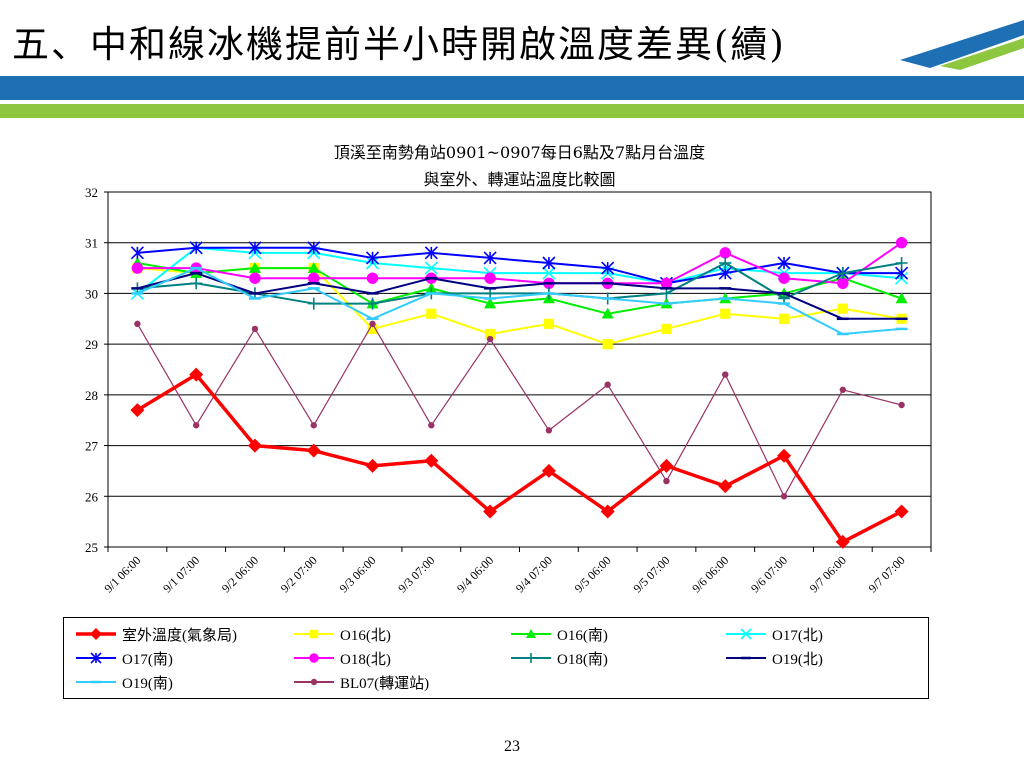  What do you see at coordinates (123, 682) in the screenshot?
I see `legend-item: O19(南)` at bounding box center [123, 682].